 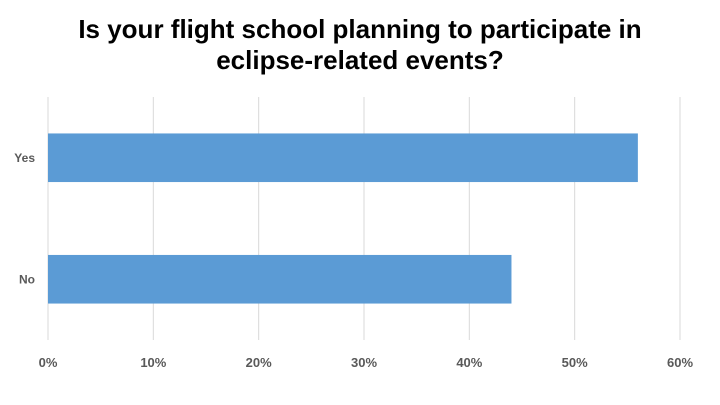 I want to click on bar-yes, so click(x=343, y=158).